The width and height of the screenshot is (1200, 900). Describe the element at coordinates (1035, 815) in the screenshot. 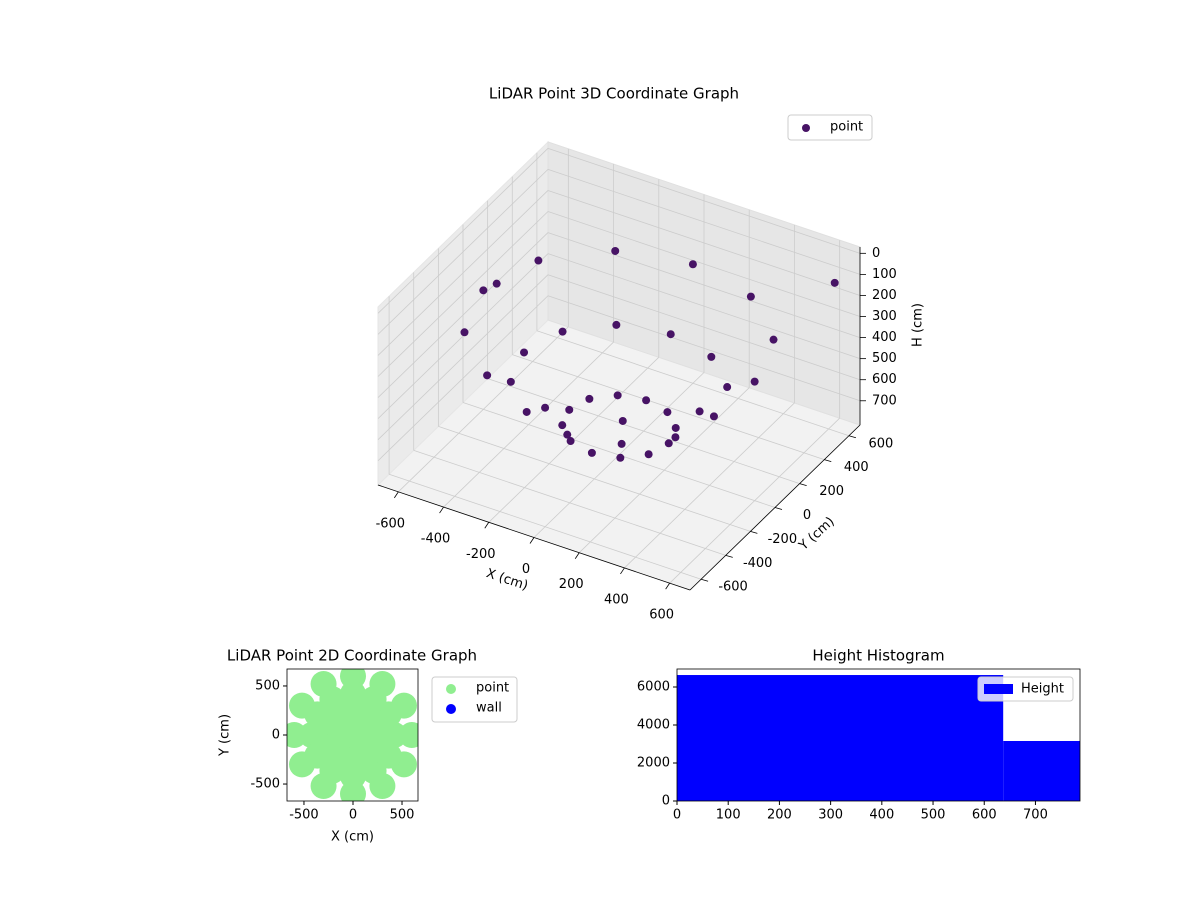

I see `x-tick-label: 700` at that location.